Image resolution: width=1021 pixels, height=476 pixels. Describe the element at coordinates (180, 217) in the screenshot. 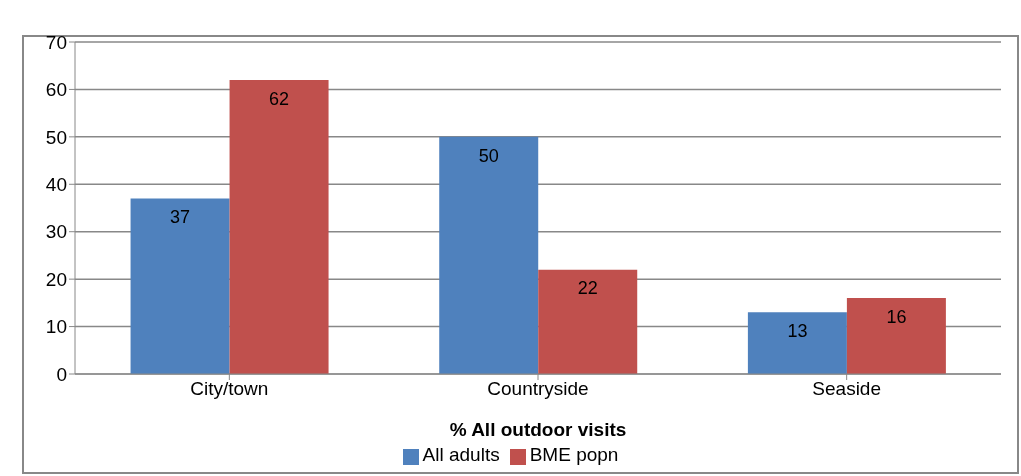

I see `data-label: 37` at that location.